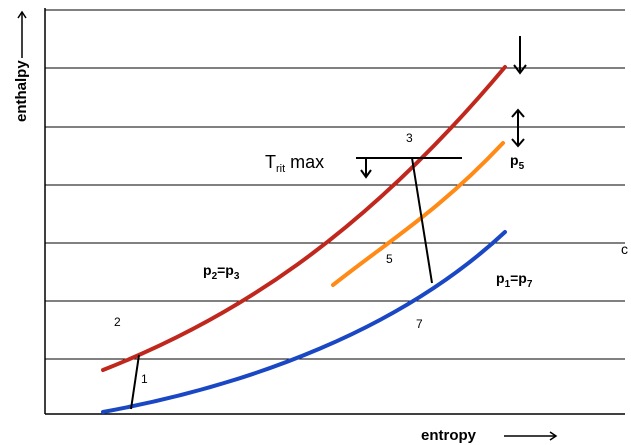 This screenshot has height=445, width=631. I want to click on y-axis-arrow-icon, so click(22, 34).